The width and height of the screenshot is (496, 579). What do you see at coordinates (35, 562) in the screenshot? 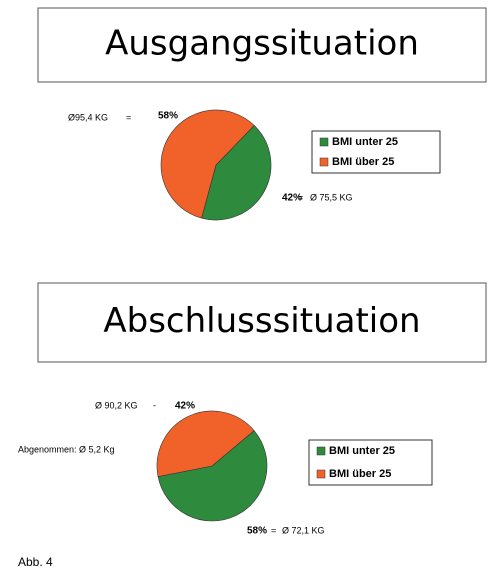
I see `caption: Abb. 4` at bounding box center [35, 562].